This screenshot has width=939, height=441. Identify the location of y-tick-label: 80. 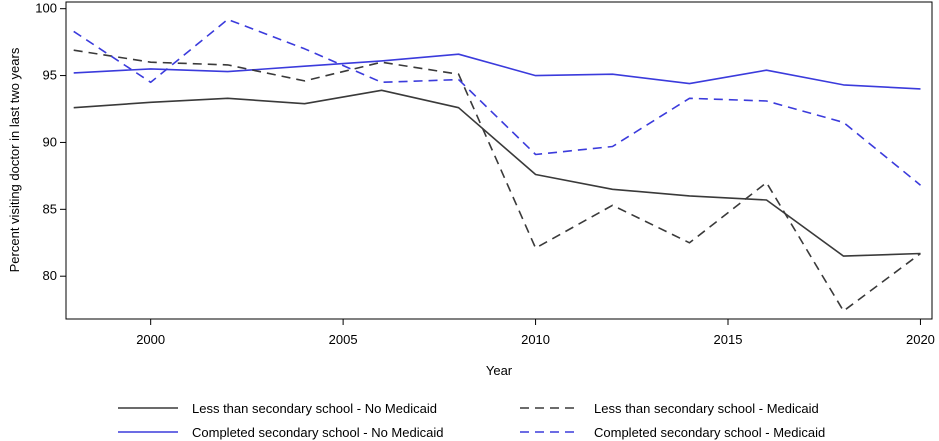
(50, 275).